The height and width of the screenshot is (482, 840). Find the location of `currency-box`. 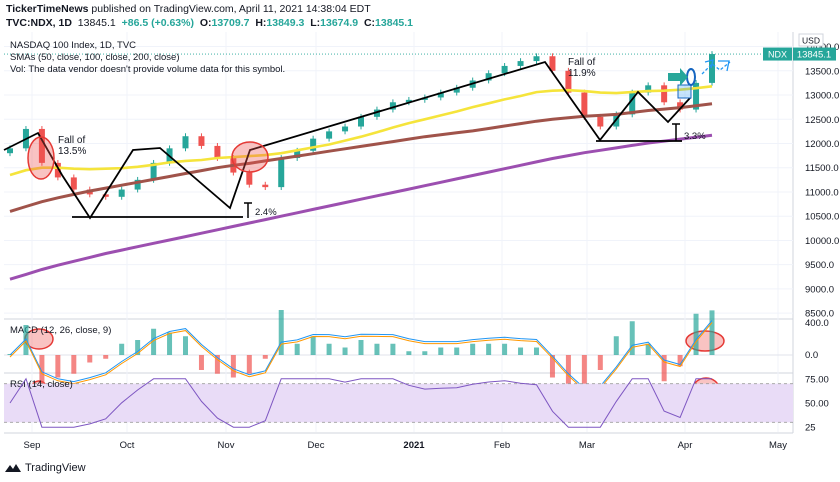

currency-box is located at coordinates (811, 40).